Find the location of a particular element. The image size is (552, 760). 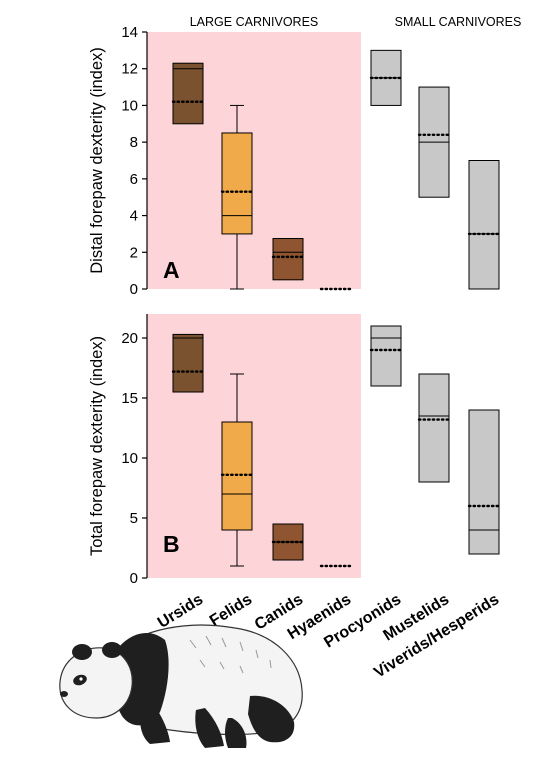

y-tick-label: 12 is located at coordinates (129, 69).